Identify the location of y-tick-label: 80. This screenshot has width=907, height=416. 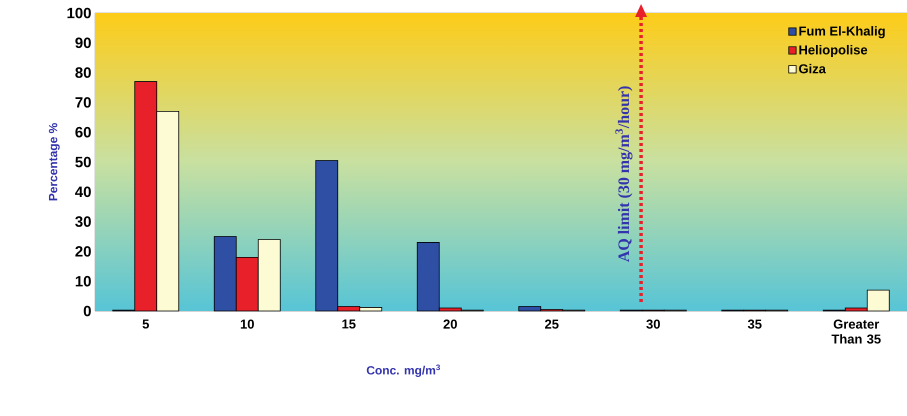
(83, 72).